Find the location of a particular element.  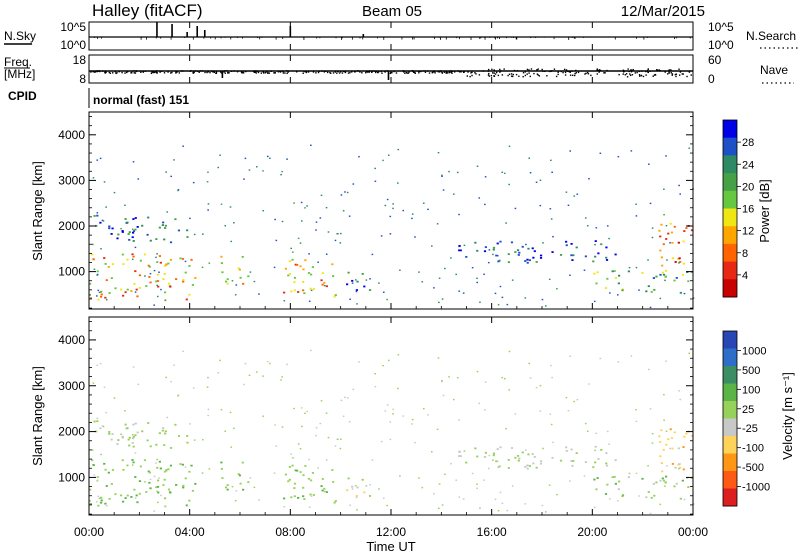

noise-panel: N.Sky 10^5 10^0 10^5 10^0 N.Search is located at coordinates (401, 36).